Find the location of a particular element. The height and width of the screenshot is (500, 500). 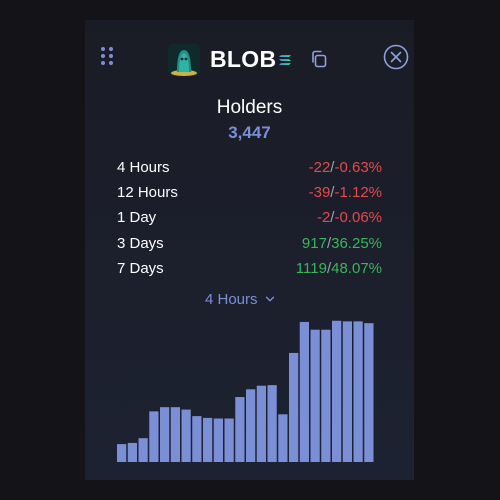

stat-abs: 917 is located at coordinates (314, 243).